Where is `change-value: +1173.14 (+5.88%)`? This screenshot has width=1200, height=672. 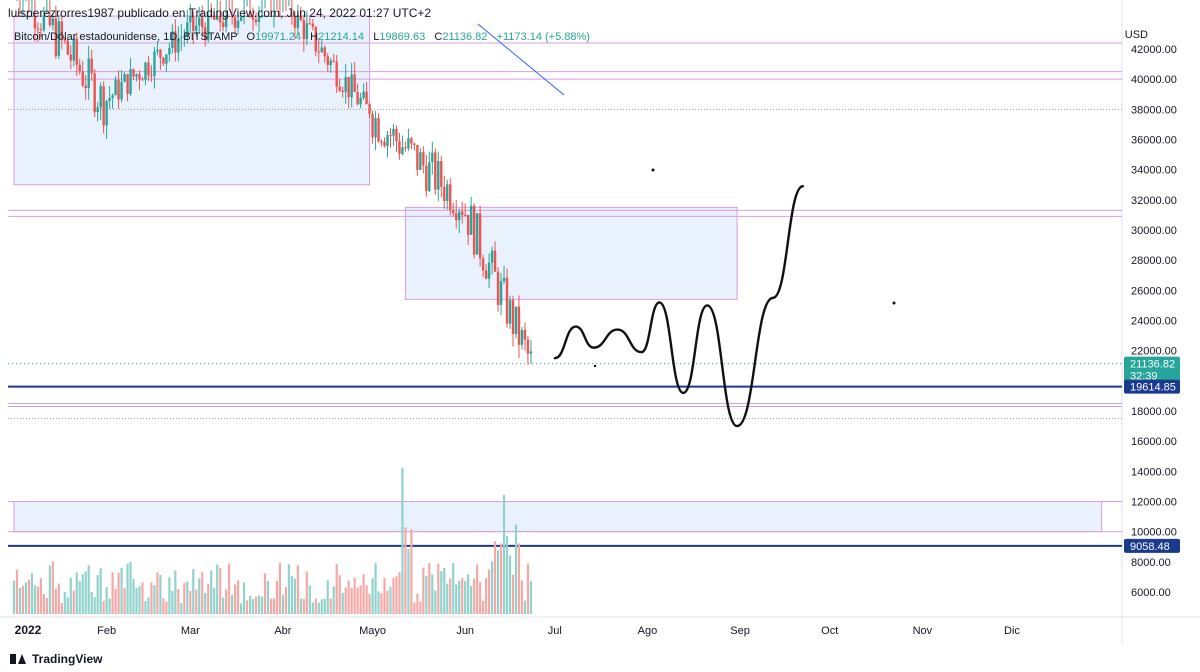
change-value: +1173.14 (+5.88%) is located at coordinates (543, 37).